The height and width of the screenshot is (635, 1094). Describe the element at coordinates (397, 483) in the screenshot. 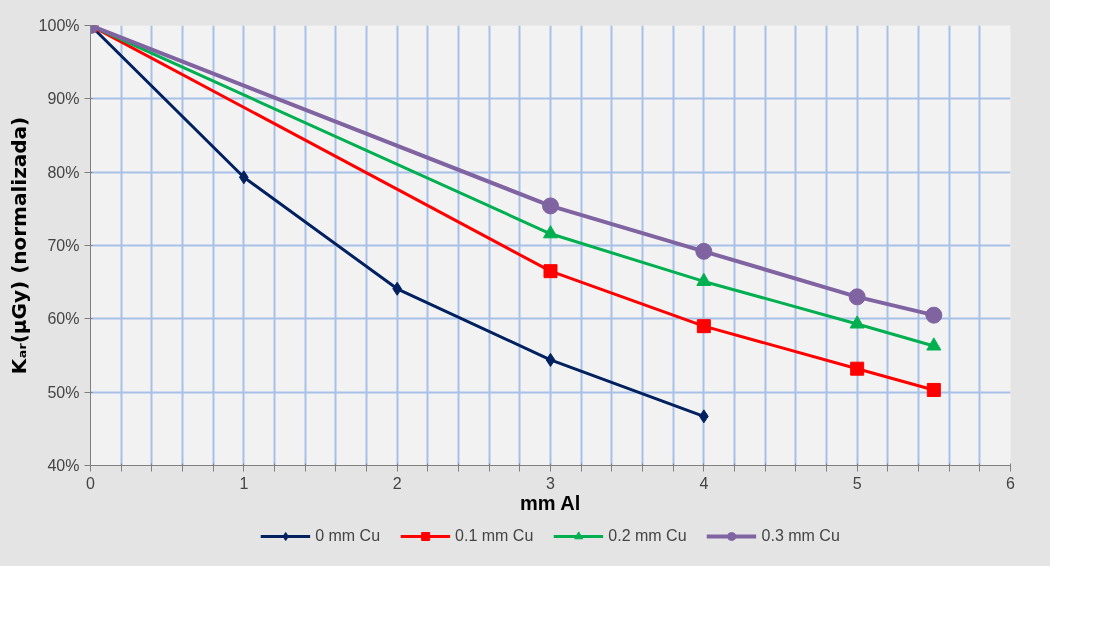

I see `x-tick-label: 2` at that location.